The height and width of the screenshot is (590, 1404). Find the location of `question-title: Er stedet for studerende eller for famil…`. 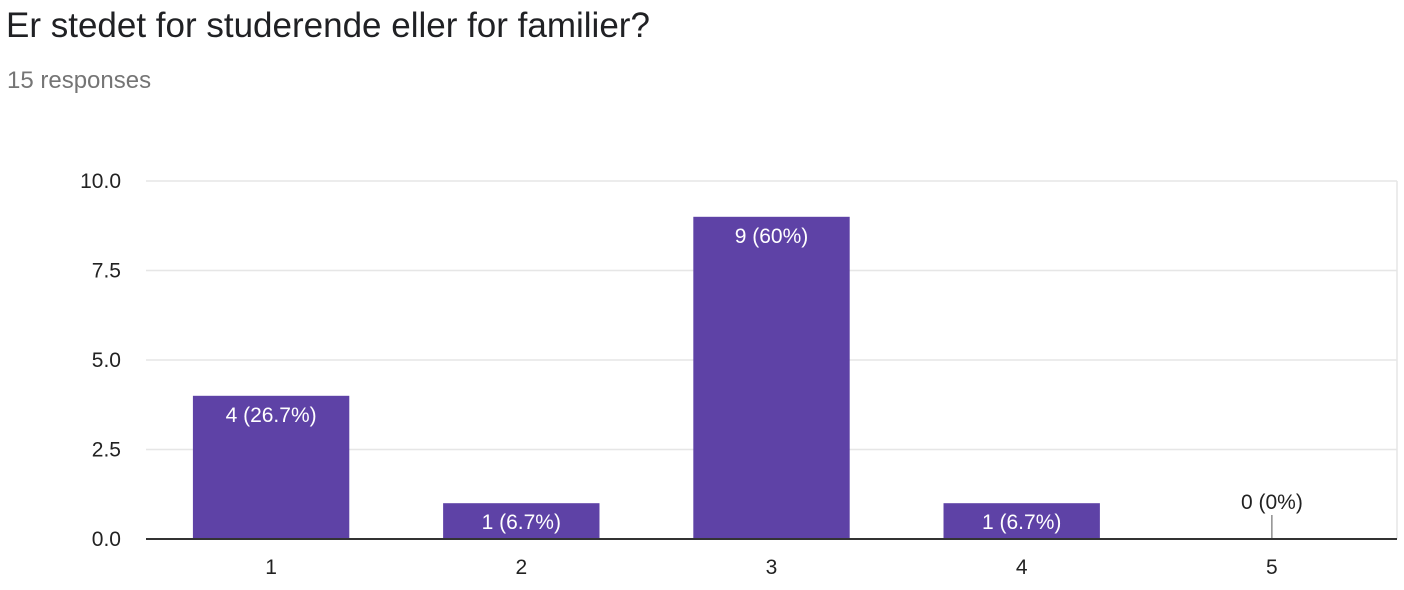

question-title: Er stedet for studerende eller for famil… is located at coordinates (328, 25).